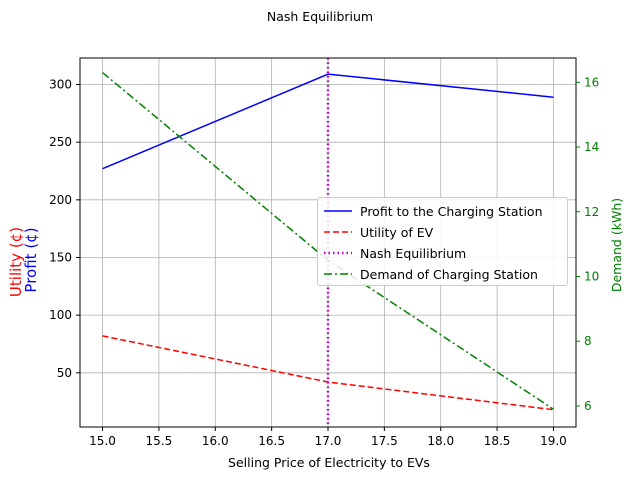 The image size is (640, 480). Describe the element at coordinates (591, 276) in the screenshot. I see `right-tick-label-2: 10` at that location.